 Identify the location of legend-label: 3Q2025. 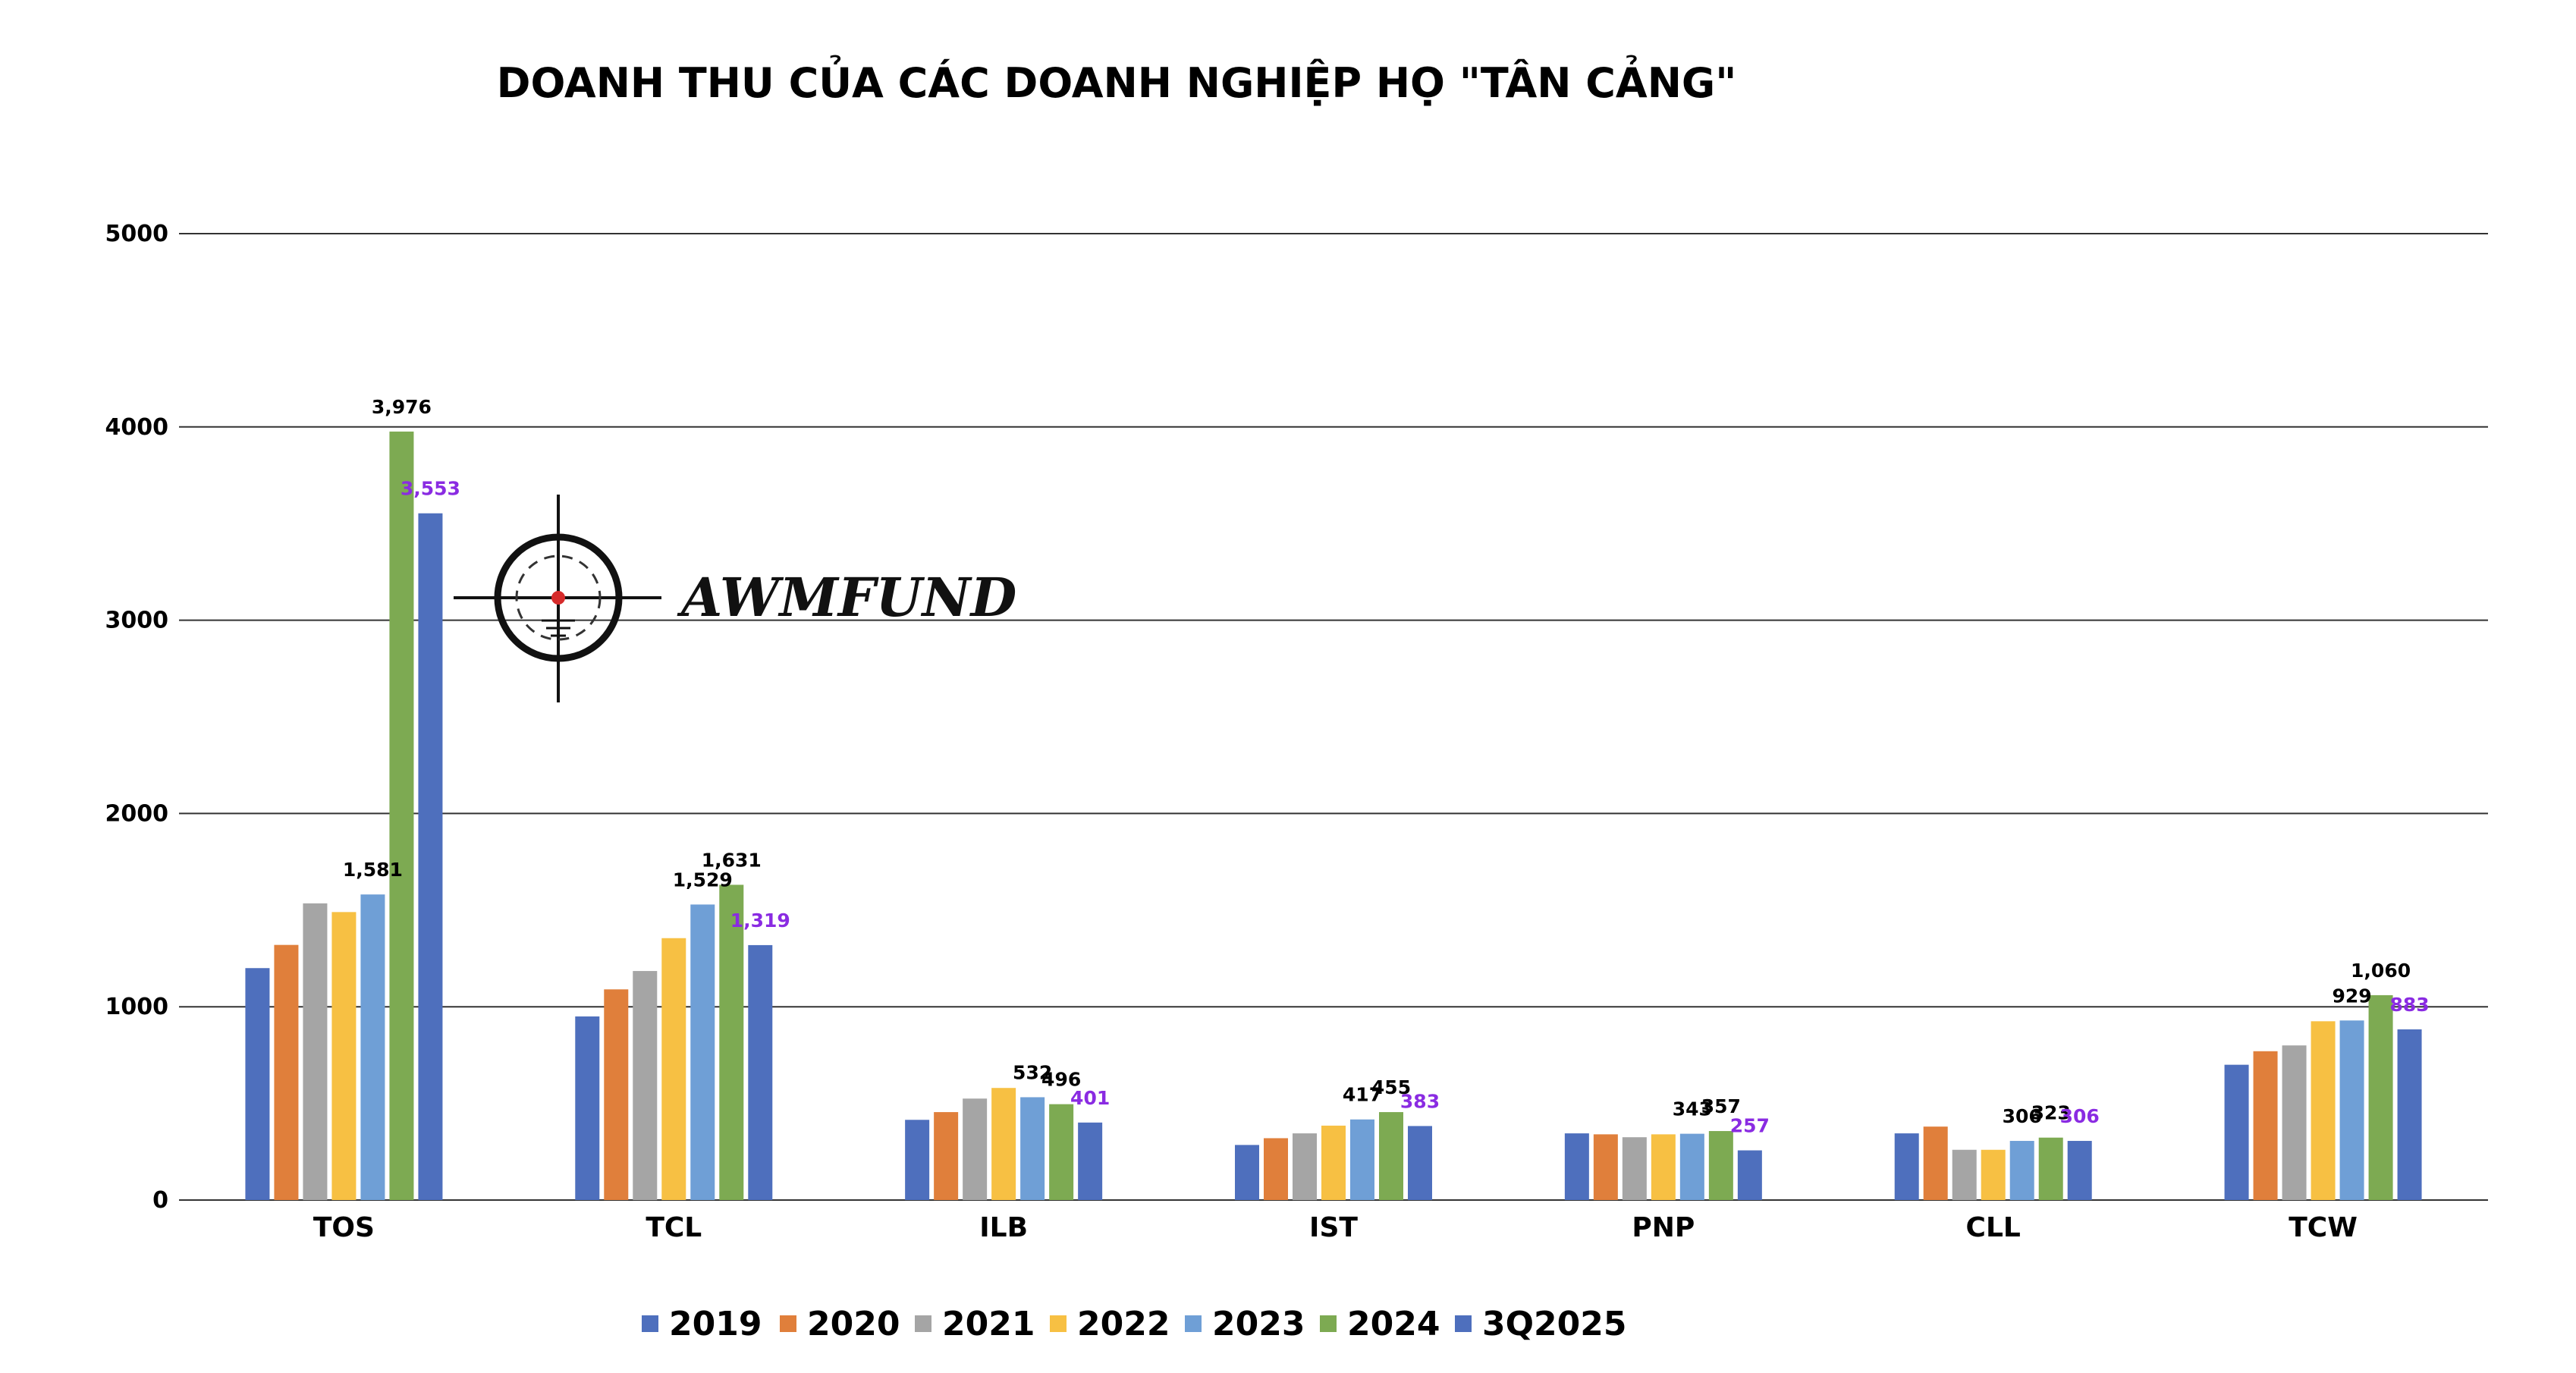
(1554, 1324).